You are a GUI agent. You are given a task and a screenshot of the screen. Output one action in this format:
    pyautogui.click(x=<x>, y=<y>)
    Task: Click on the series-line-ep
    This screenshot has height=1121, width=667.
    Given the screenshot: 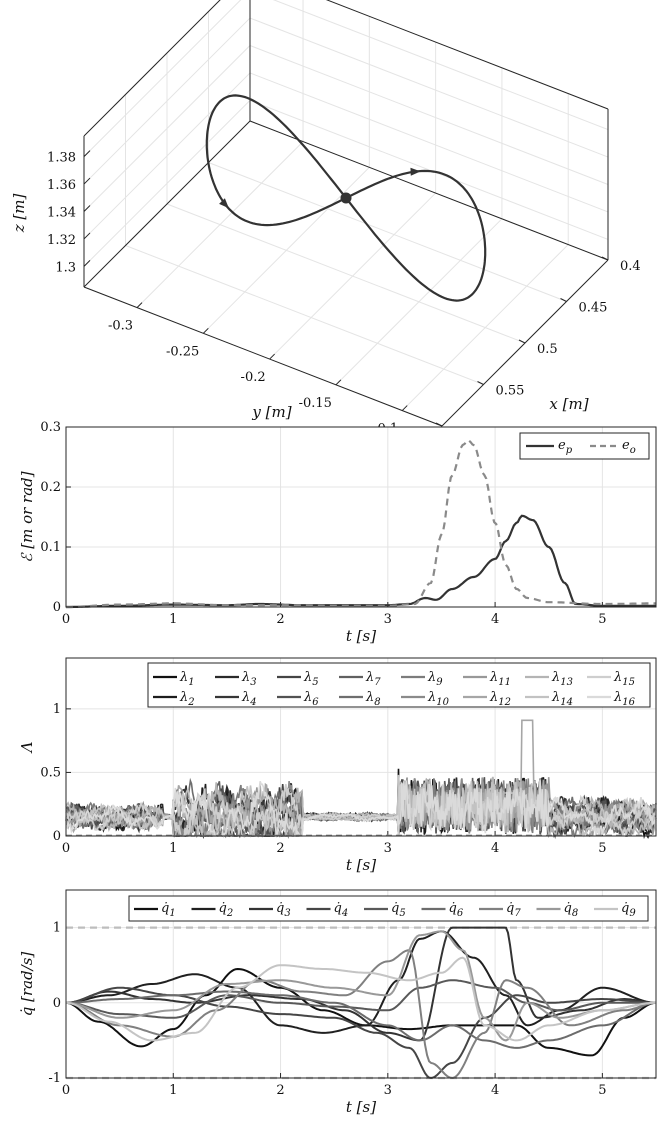 What is the action you would take?
    pyautogui.click(x=361, y=561)
    